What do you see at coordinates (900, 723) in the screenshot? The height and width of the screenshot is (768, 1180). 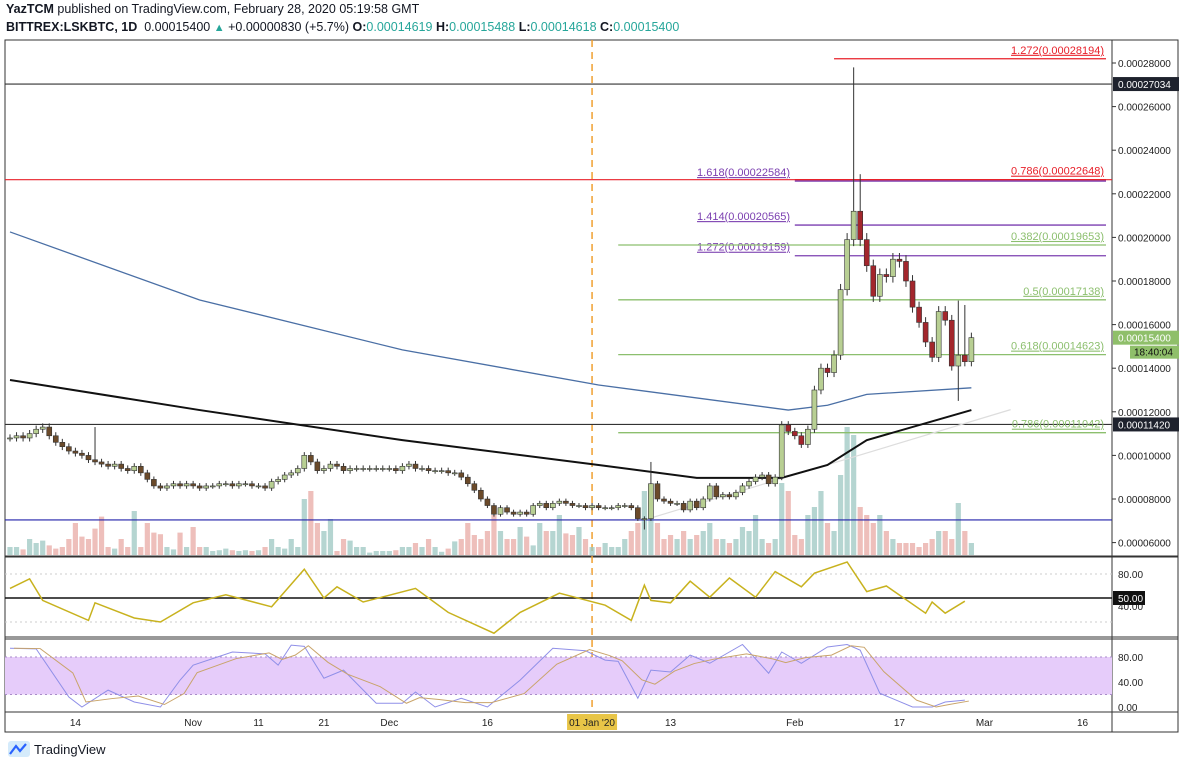 I see `time-axis-label: 17` at bounding box center [900, 723].